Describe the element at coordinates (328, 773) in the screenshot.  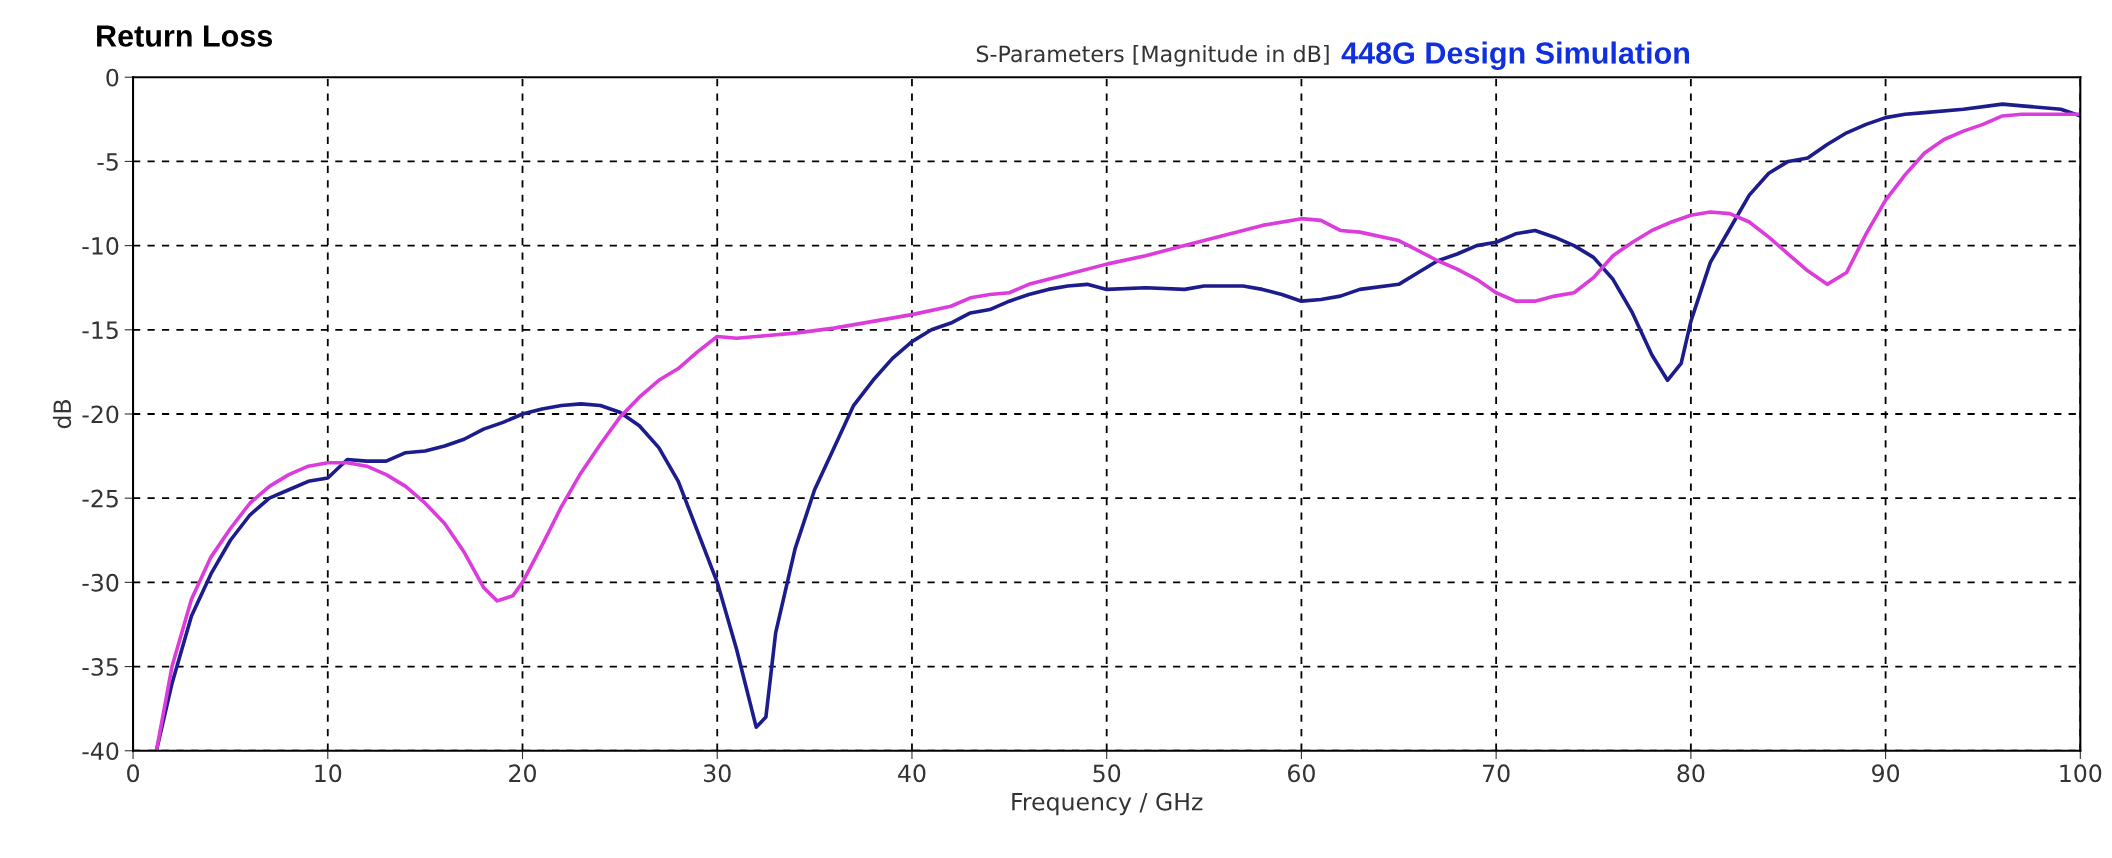
I see `x-tick-label: 10` at that location.